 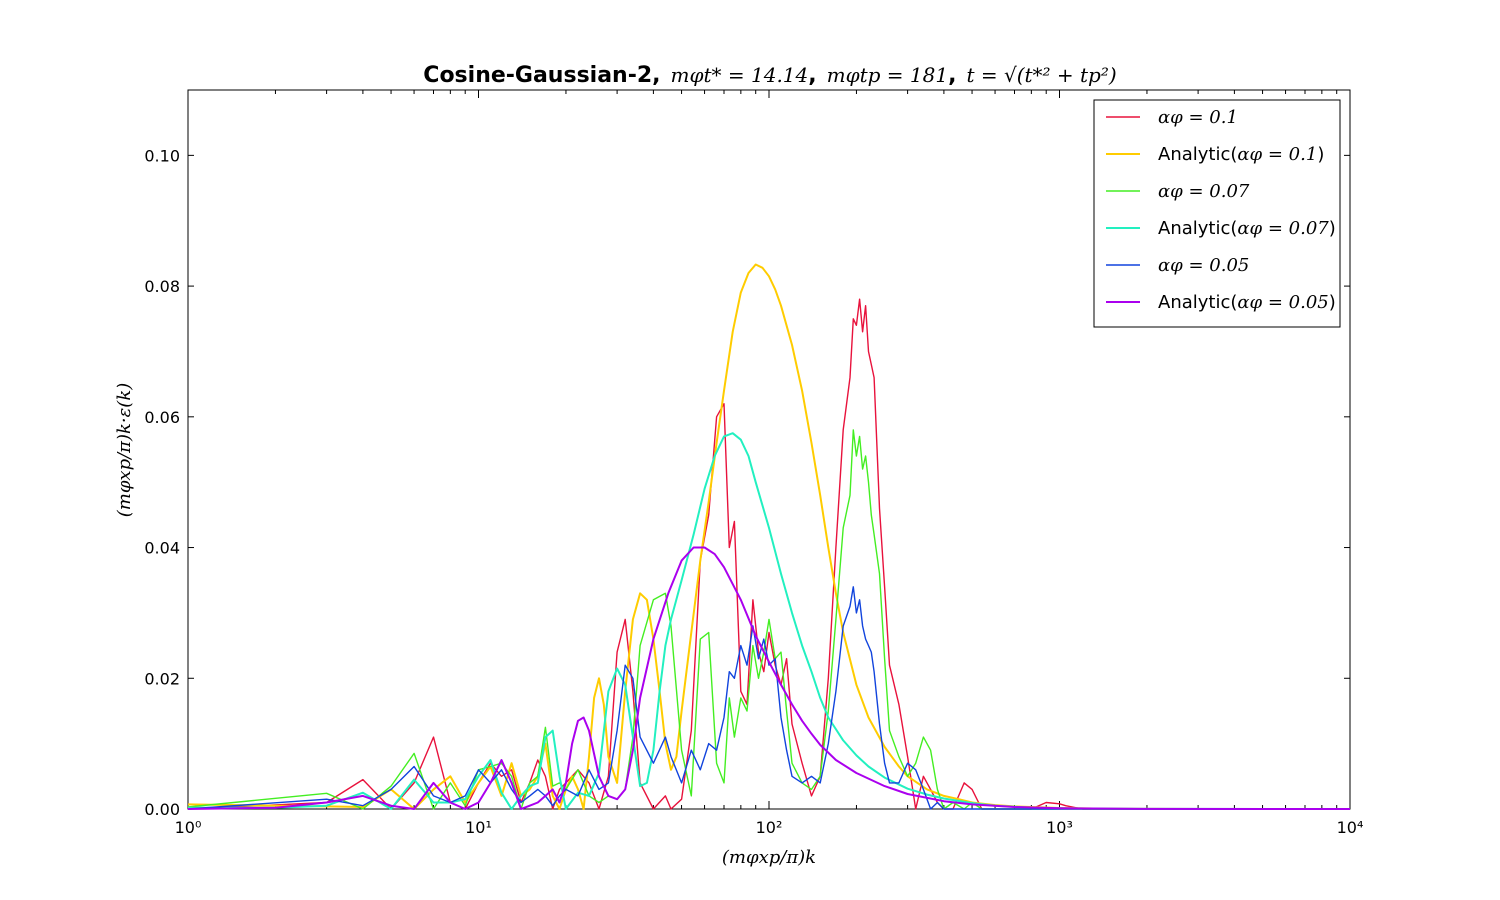 I want to click on x-tick-label: 10¹, so click(x=478, y=827).